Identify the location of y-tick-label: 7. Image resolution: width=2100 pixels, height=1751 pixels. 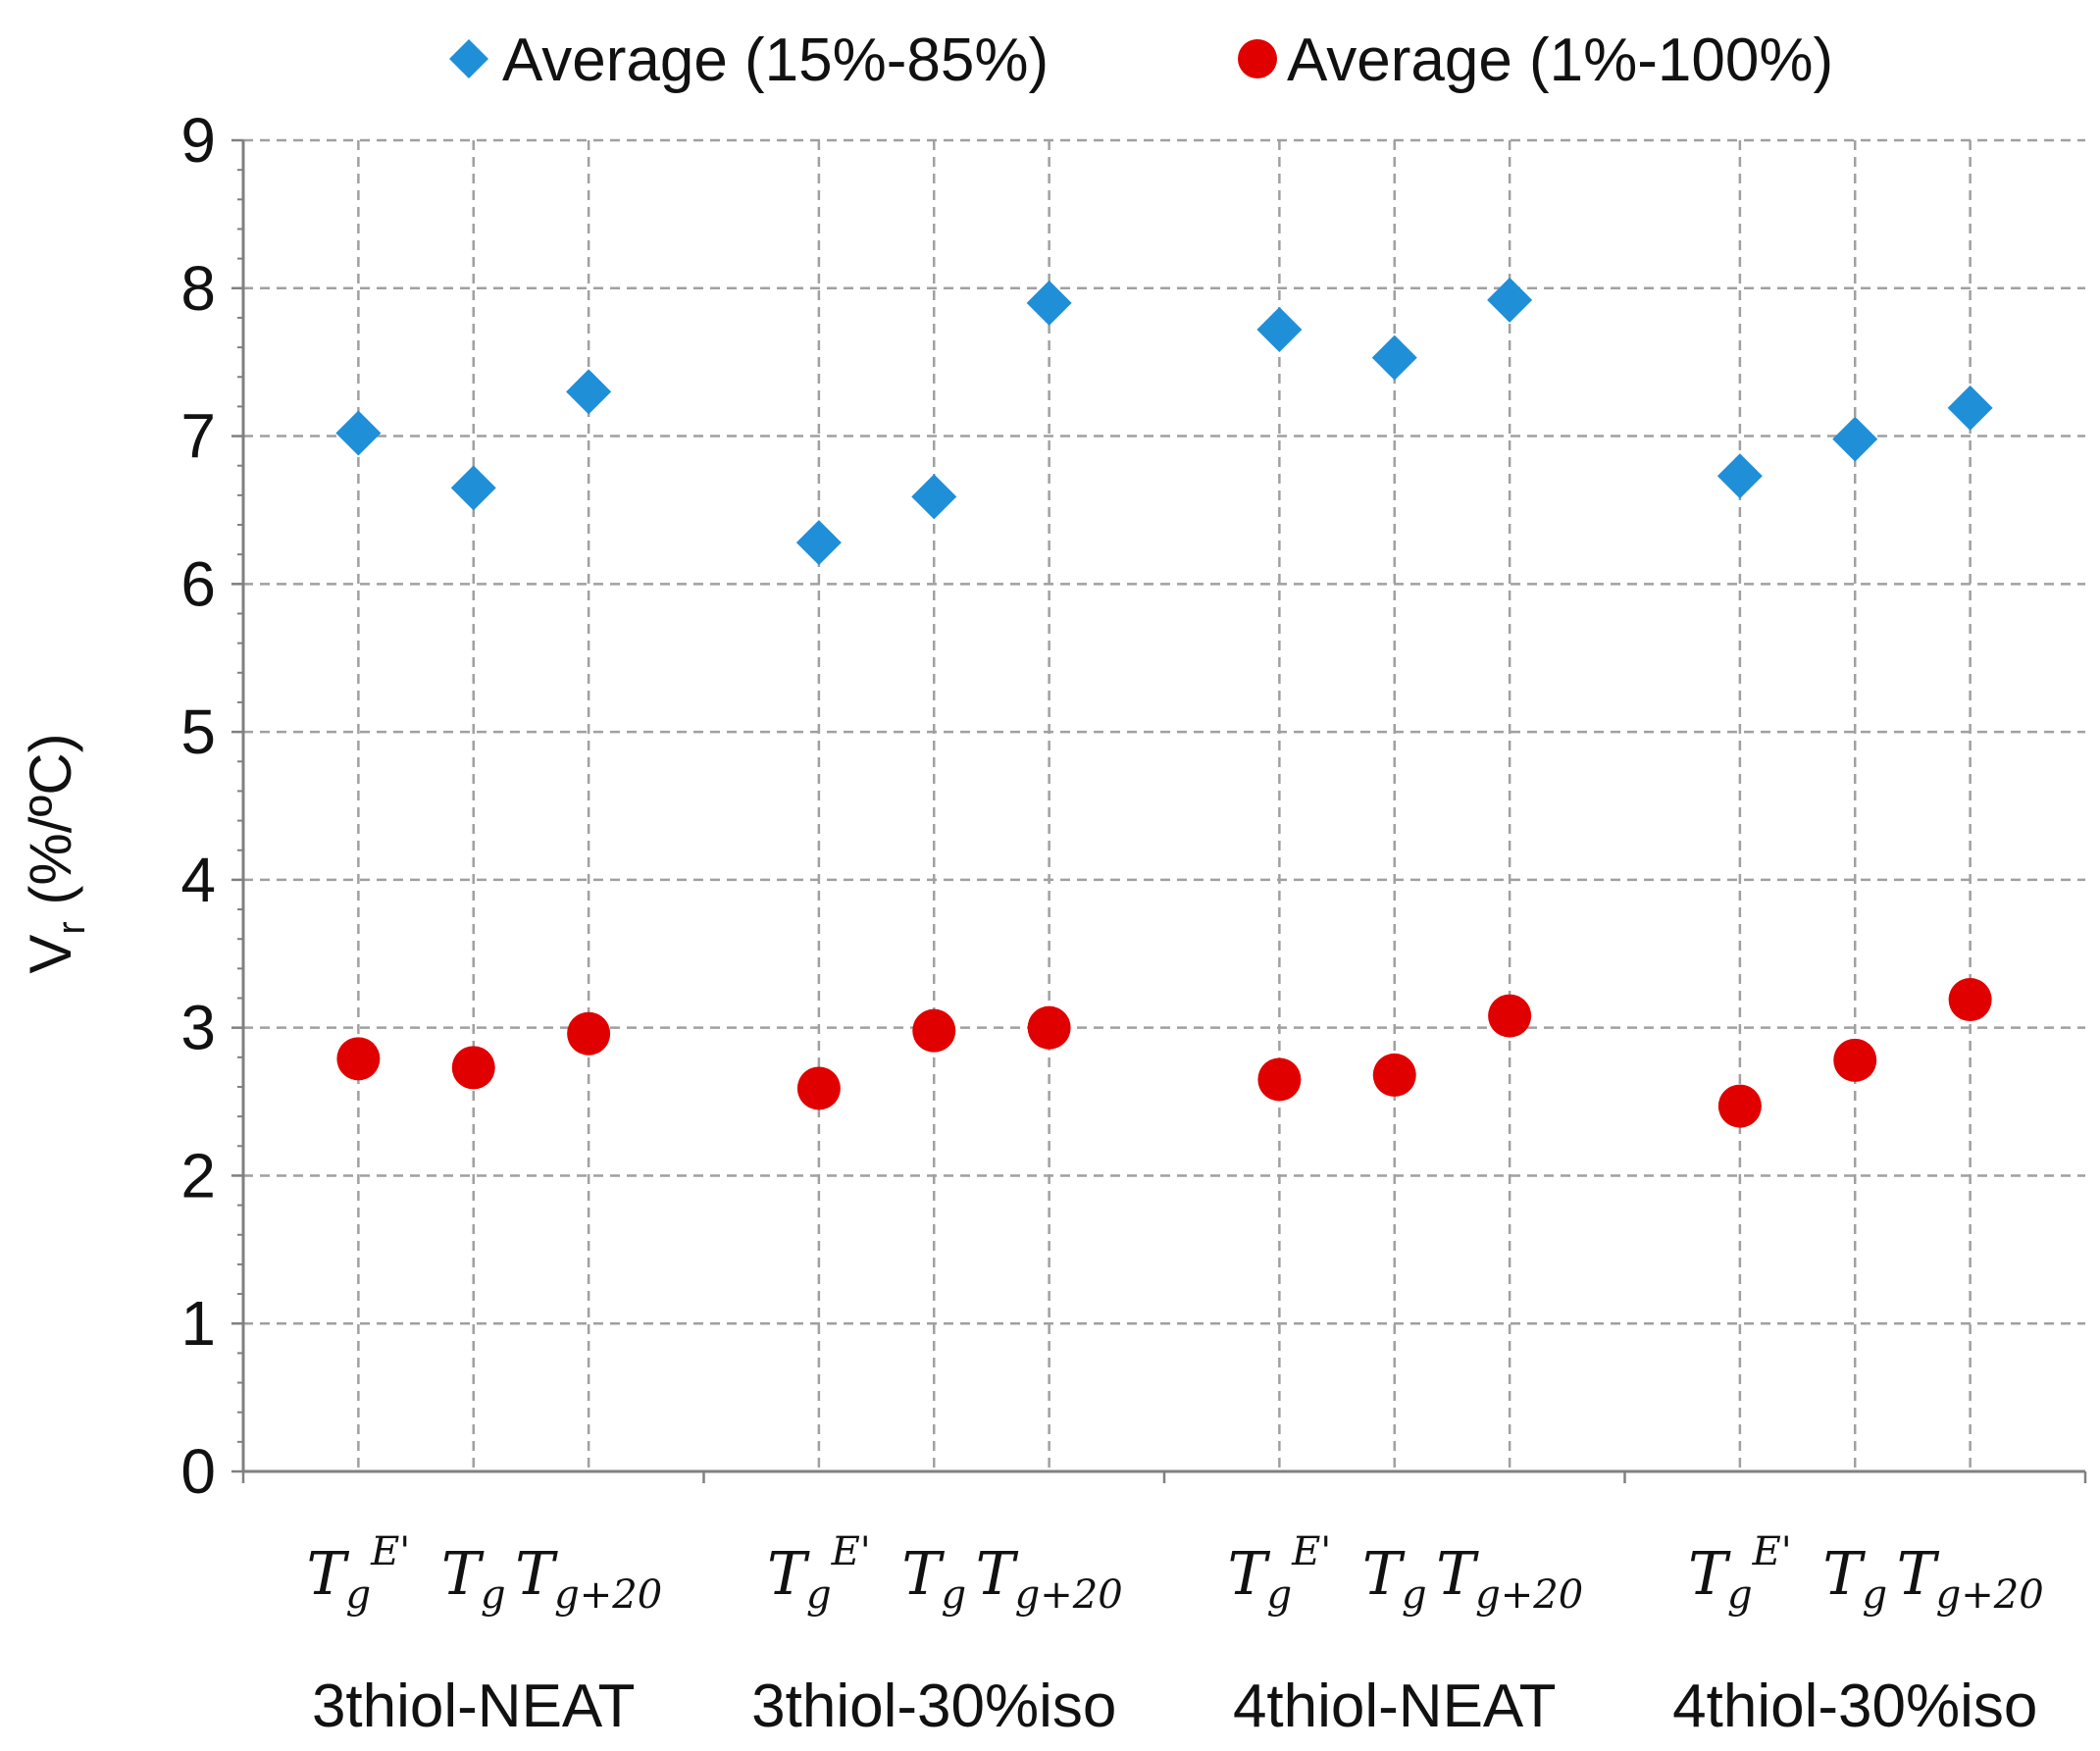
(198, 436).